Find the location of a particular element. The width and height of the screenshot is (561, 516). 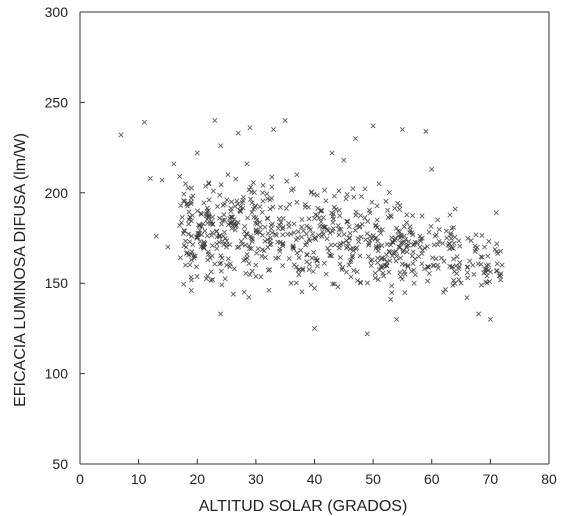

x-tick-label: 40 is located at coordinates (315, 479).